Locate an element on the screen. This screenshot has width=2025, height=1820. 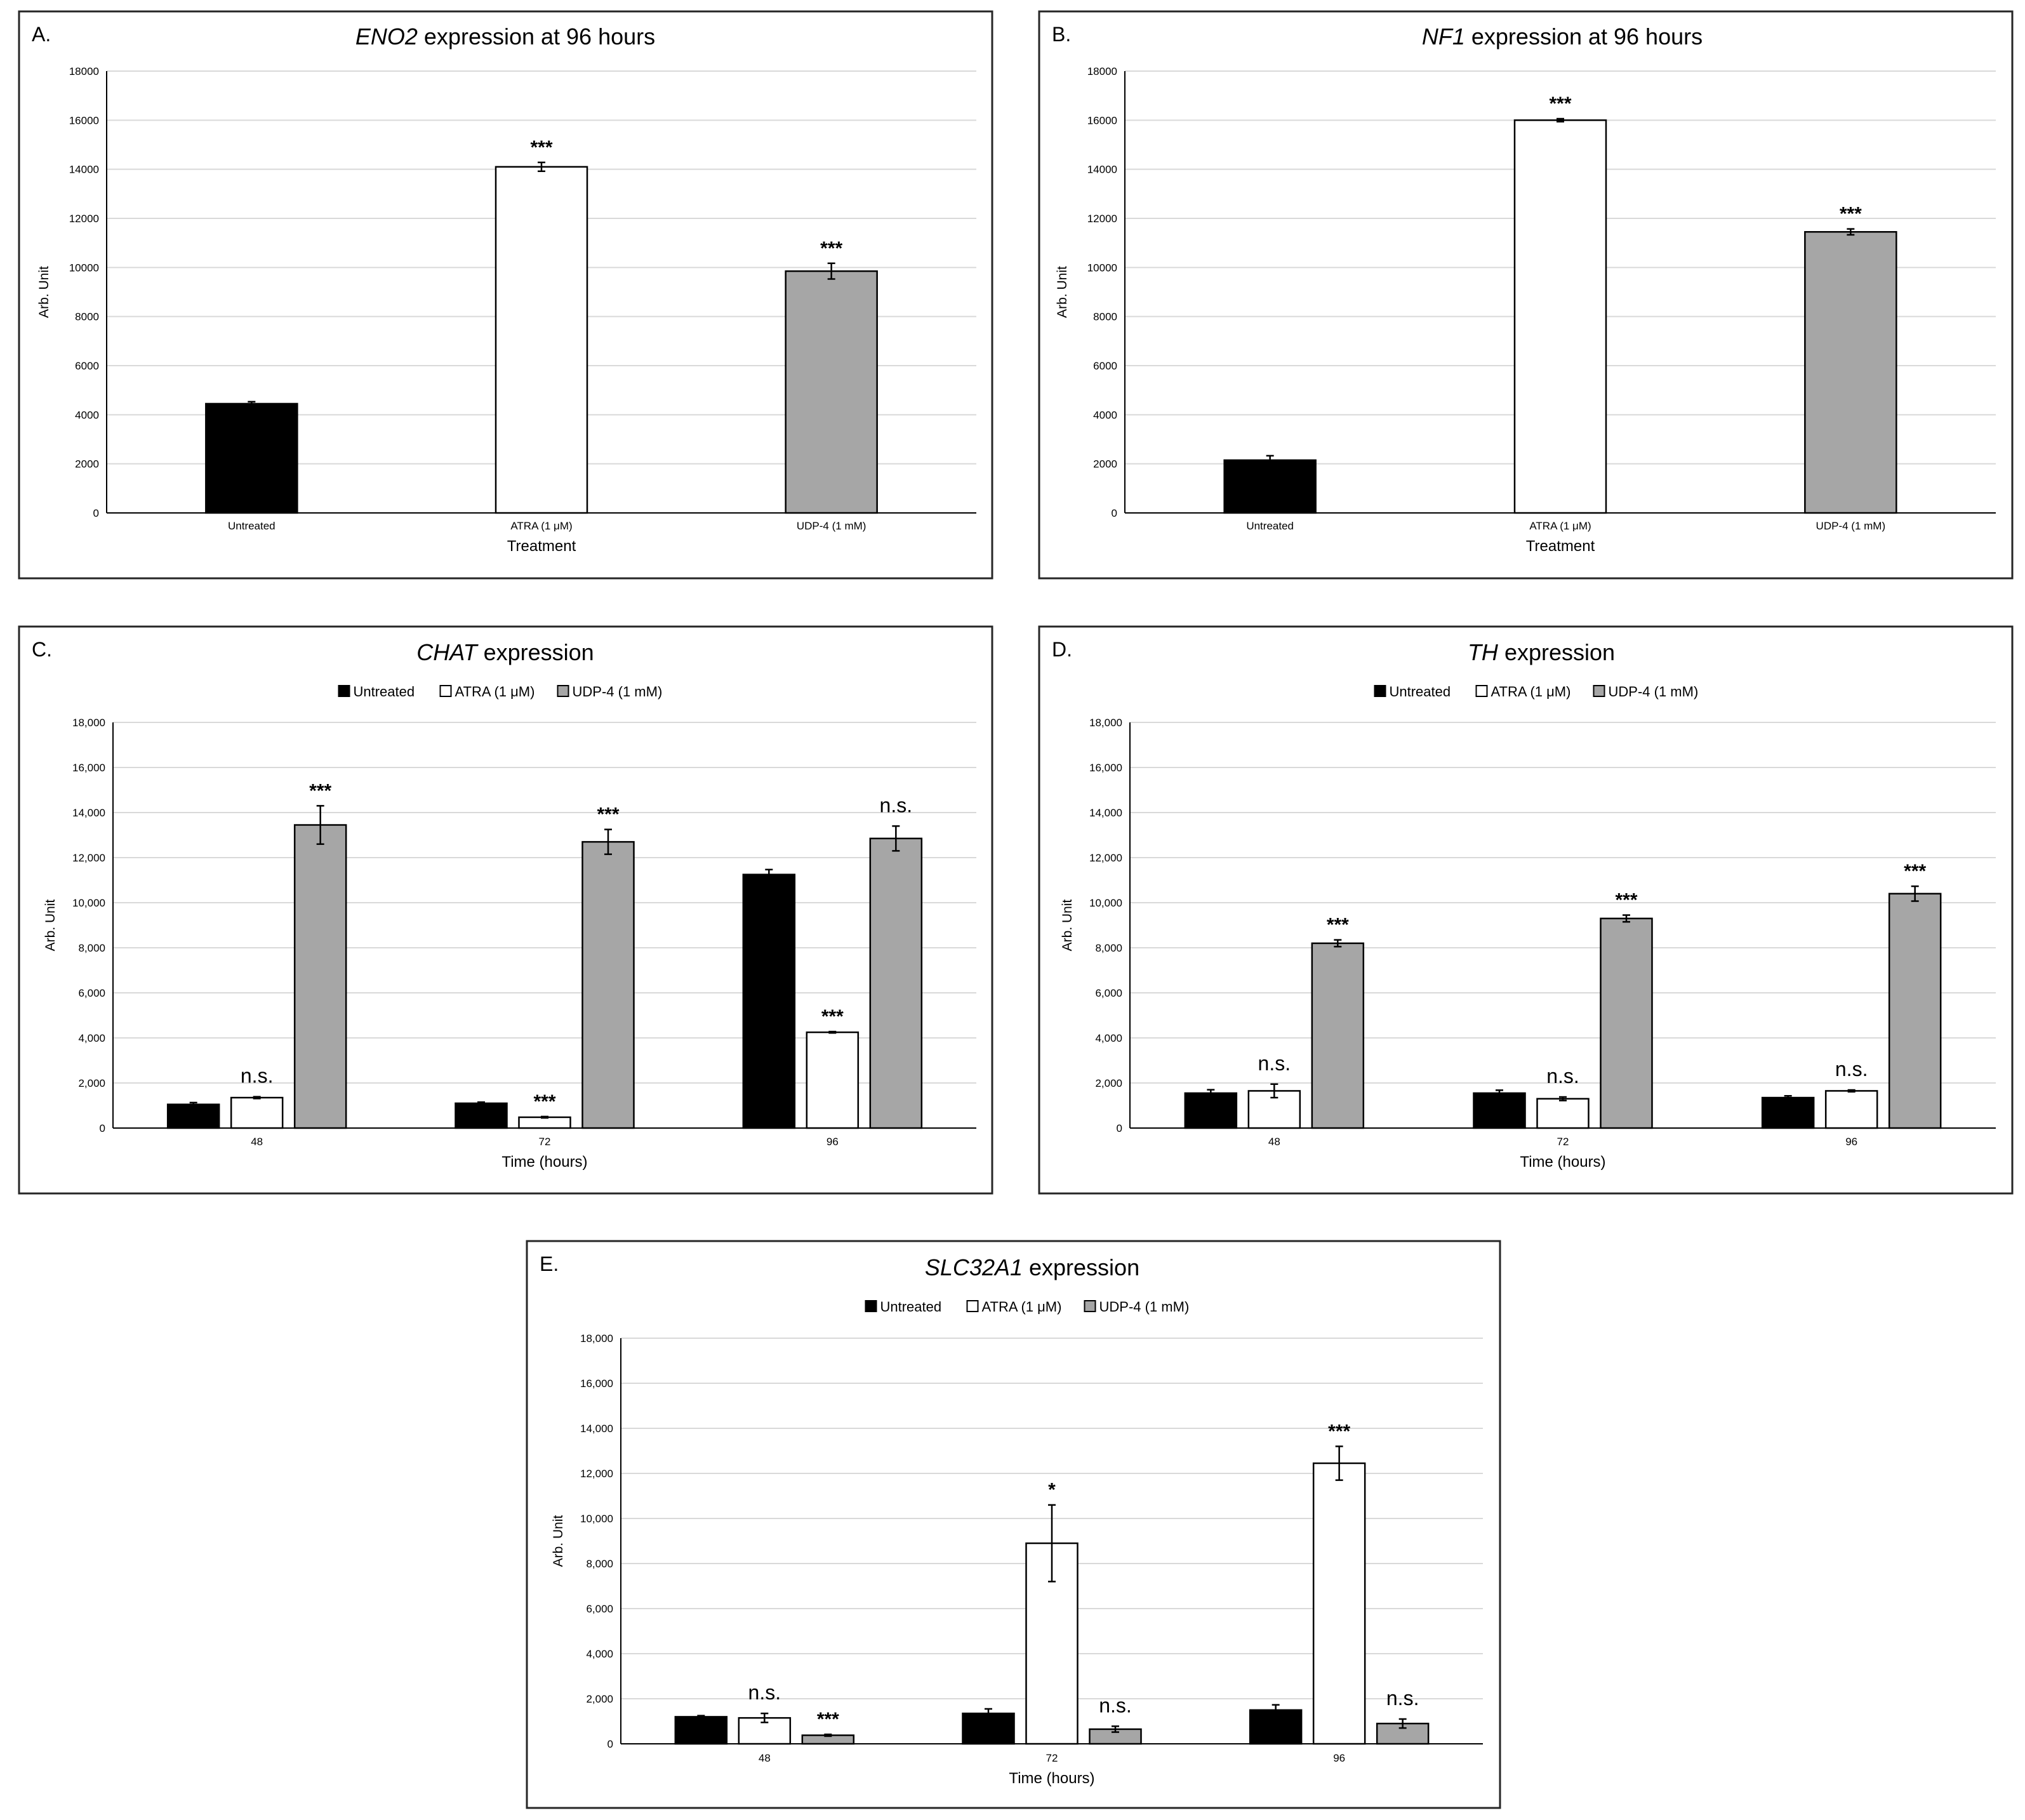
y-tick-label: 4000 is located at coordinates (87, 415).